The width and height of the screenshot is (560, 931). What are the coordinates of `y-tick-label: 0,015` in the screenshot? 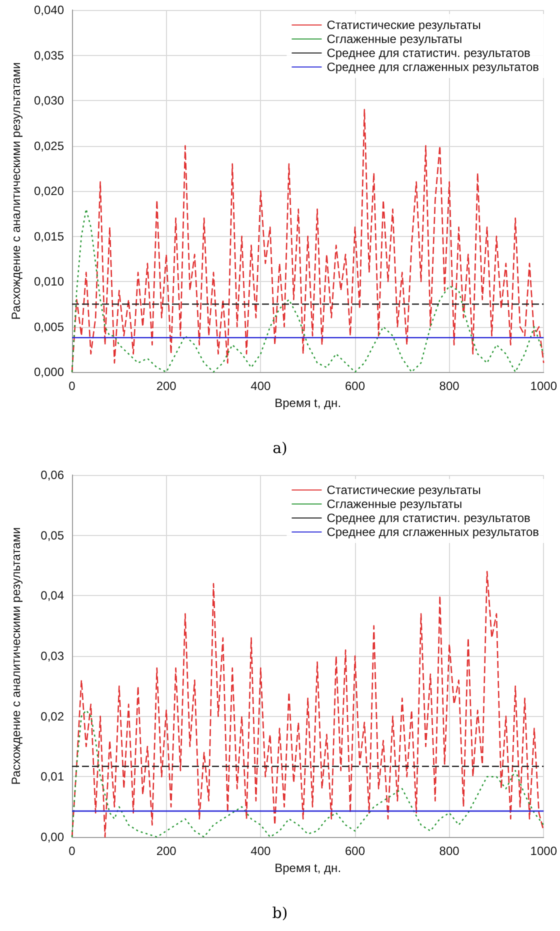 It's located at (49, 236).